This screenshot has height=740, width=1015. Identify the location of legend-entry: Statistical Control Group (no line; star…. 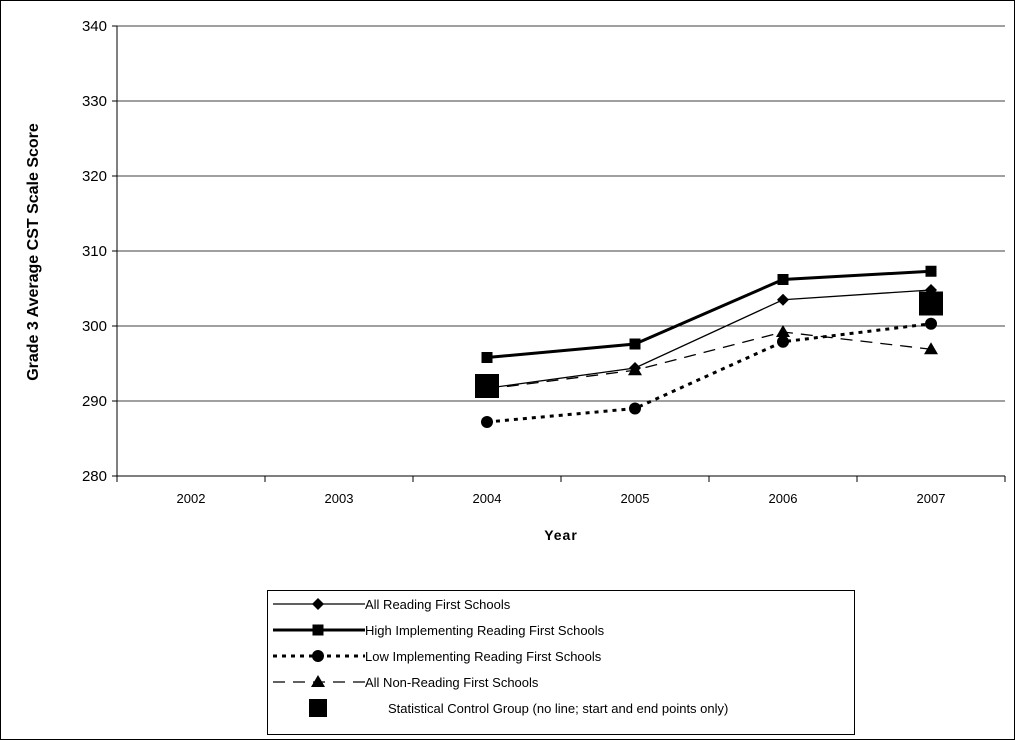
(518, 708).